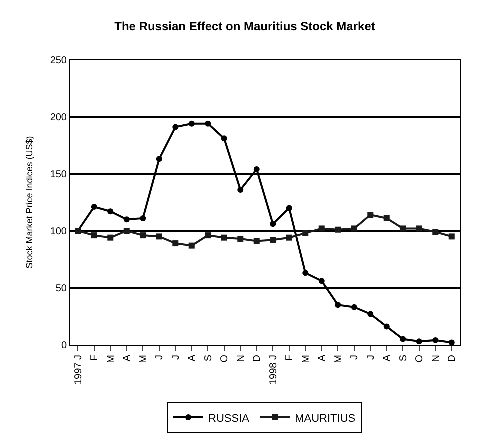  Describe the element at coordinates (59, 175) in the screenshot. I see `y-tick-label: 150` at that location.